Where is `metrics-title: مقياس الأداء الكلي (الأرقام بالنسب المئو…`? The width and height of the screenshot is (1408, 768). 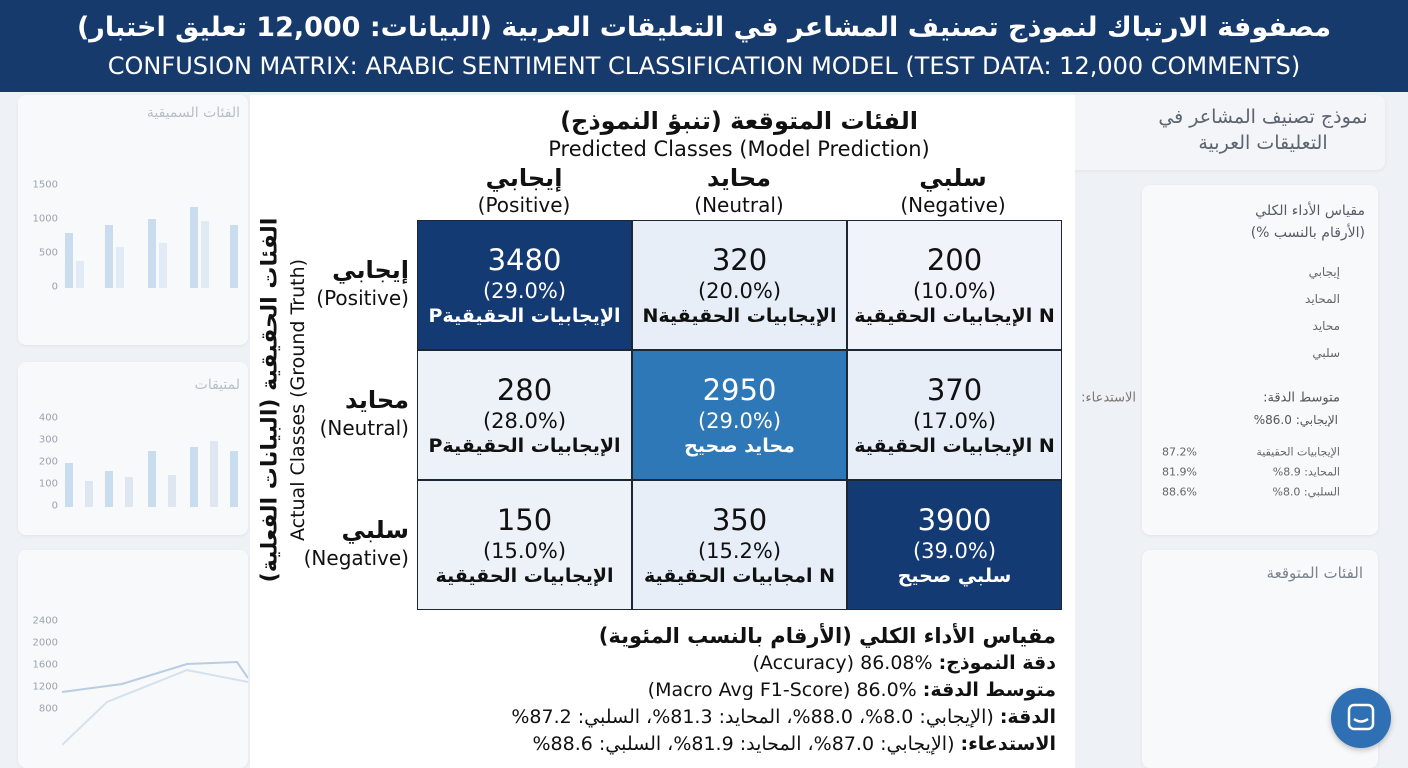 metrics-title: مقياس الأداء الكلي (الأرقام بالنسب المئو… is located at coordinates (827, 636).